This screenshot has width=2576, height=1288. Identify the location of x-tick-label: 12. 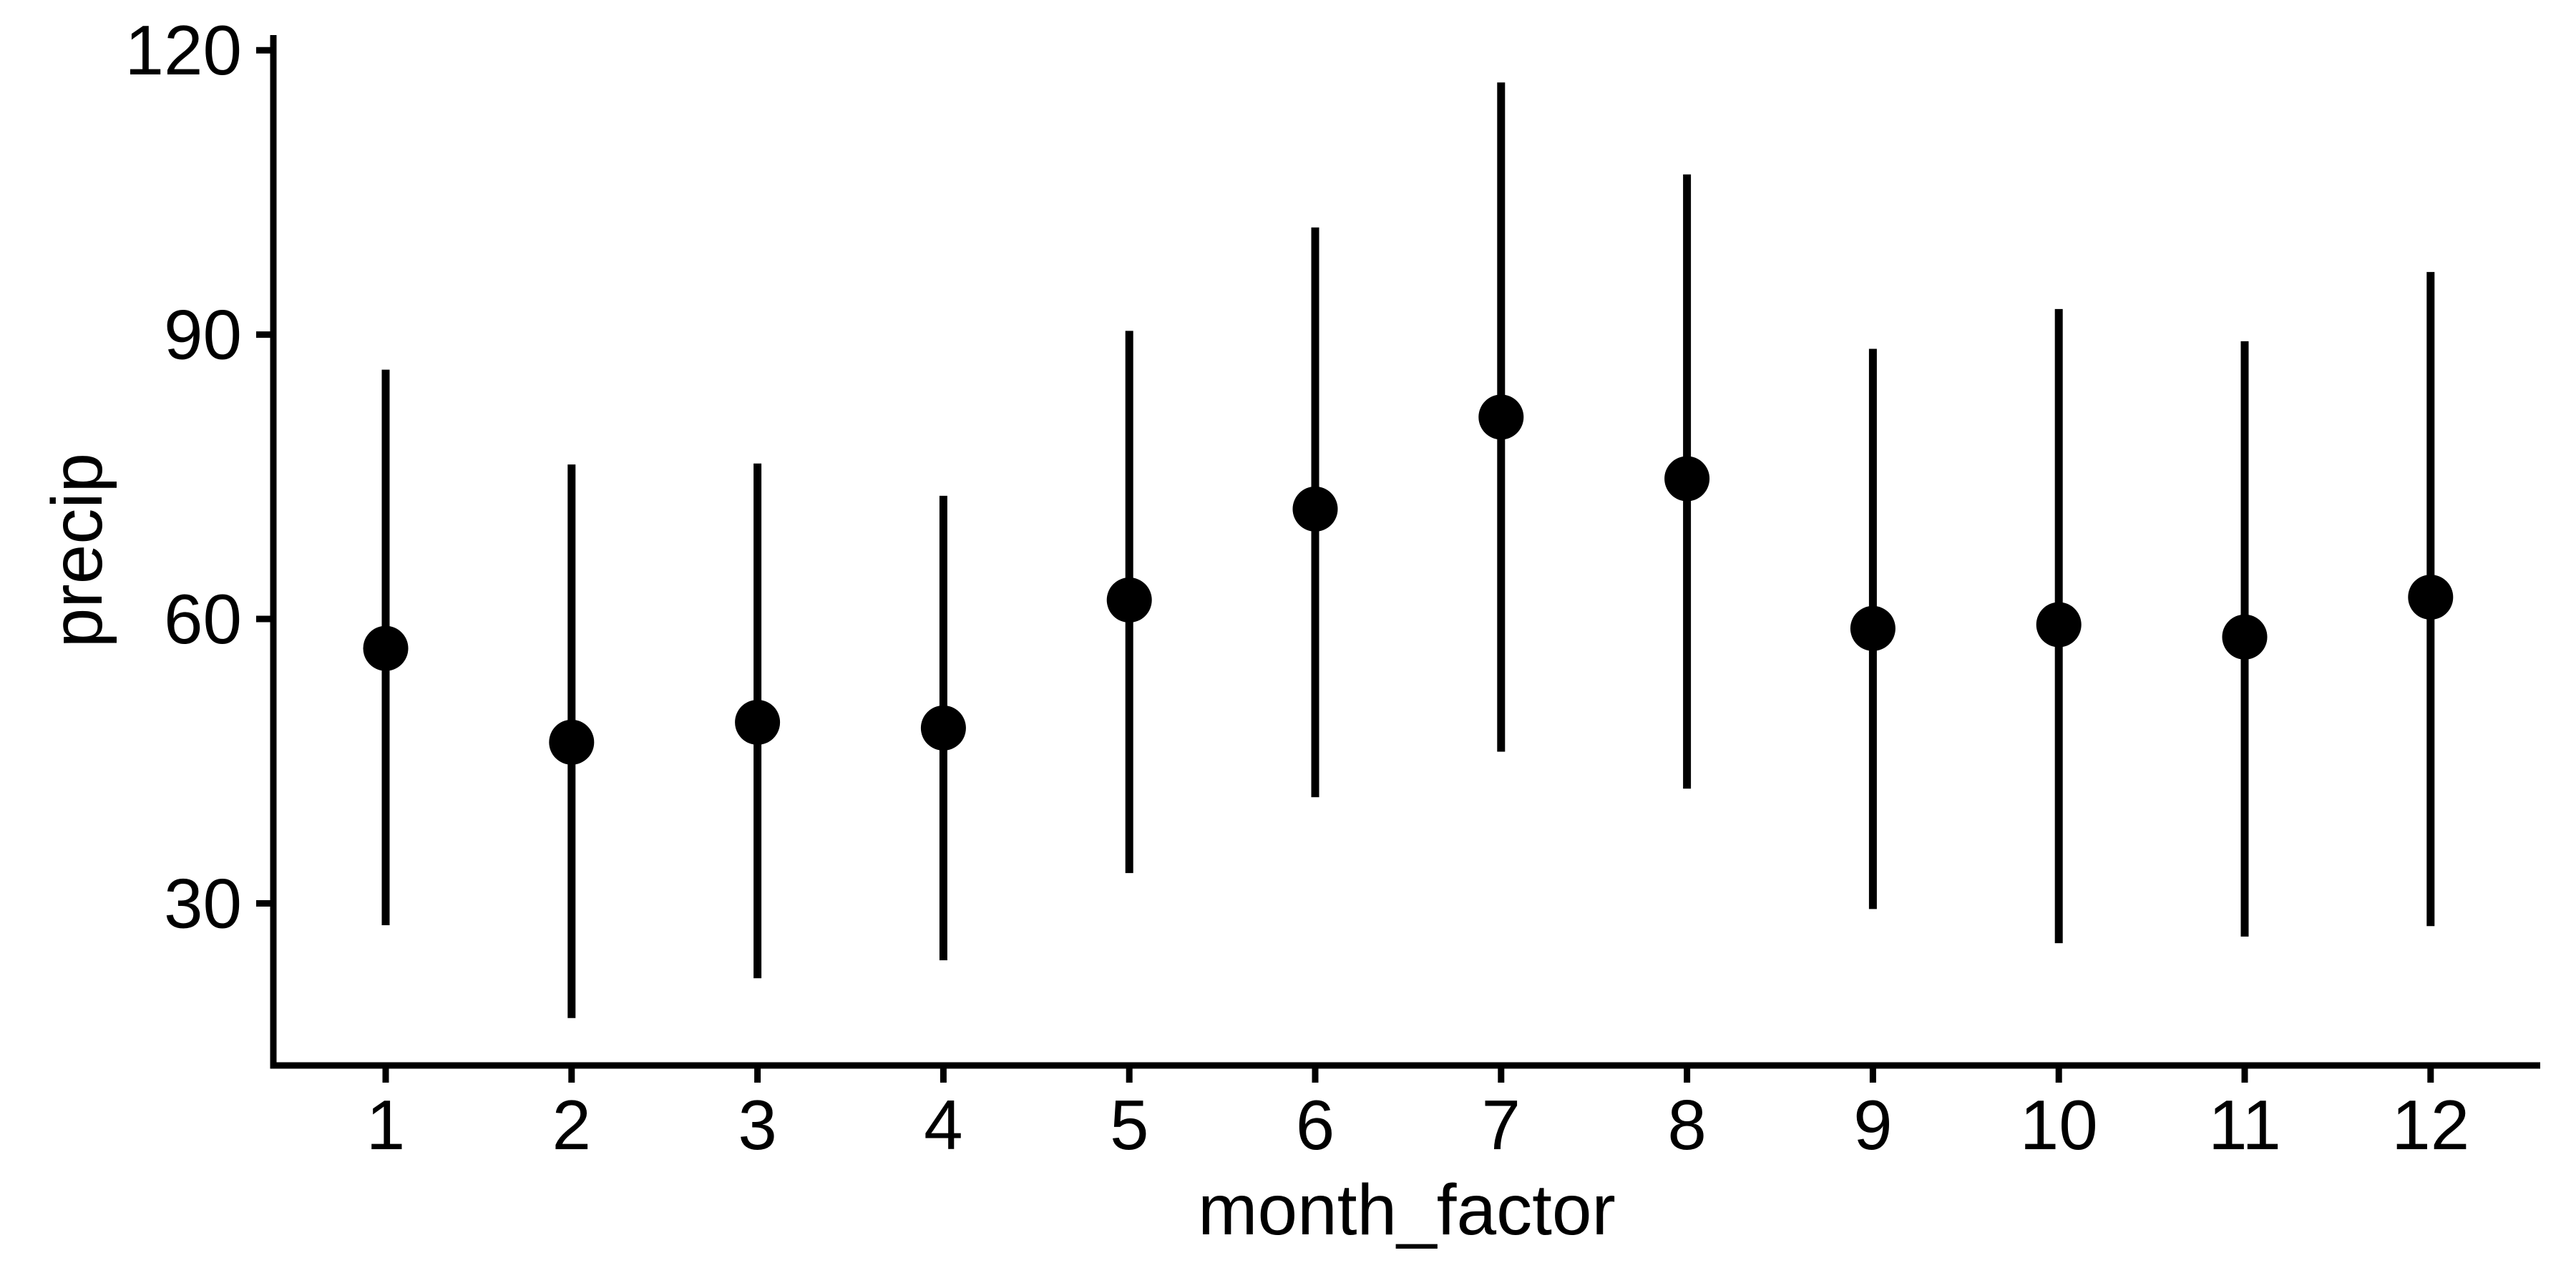
(2430, 1124).